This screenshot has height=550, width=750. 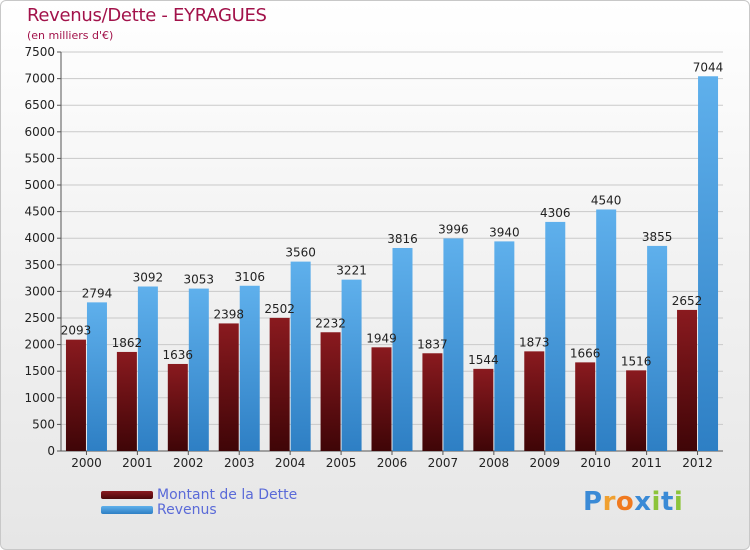 I want to click on y-tick-label: 5000, so click(x=39, y=185).